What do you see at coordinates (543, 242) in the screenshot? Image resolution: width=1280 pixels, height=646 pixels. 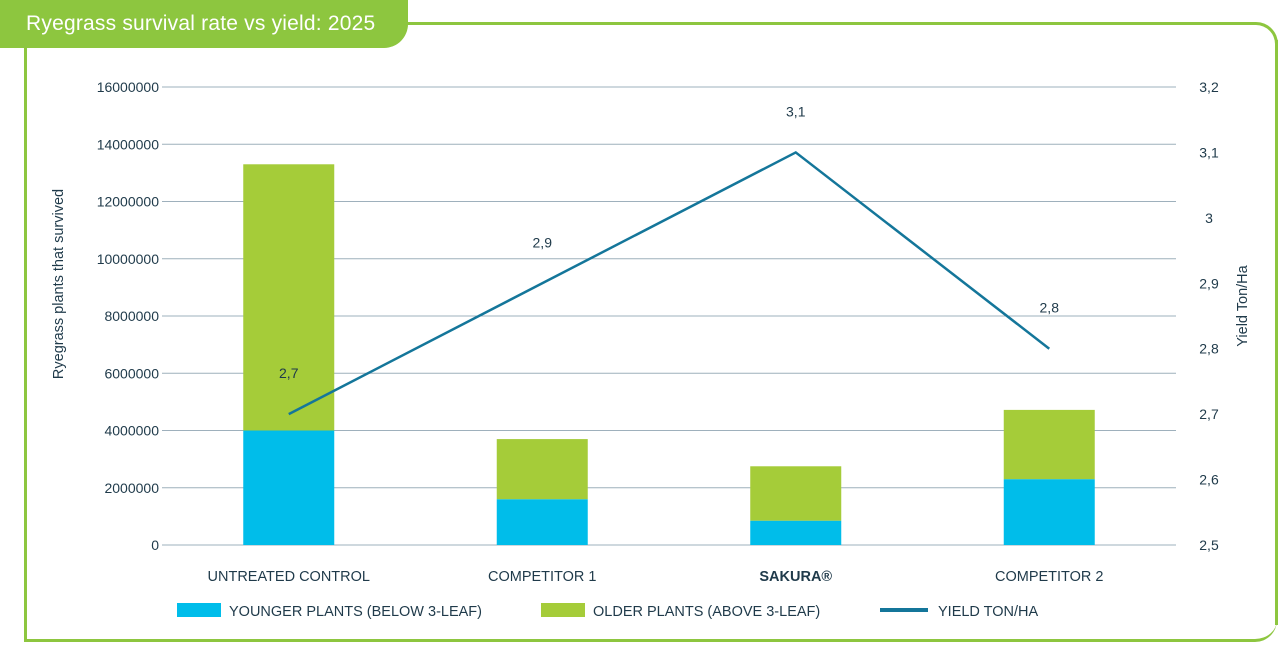 I see `yield-data-label: 2,9` at bounding box center [543, 242].